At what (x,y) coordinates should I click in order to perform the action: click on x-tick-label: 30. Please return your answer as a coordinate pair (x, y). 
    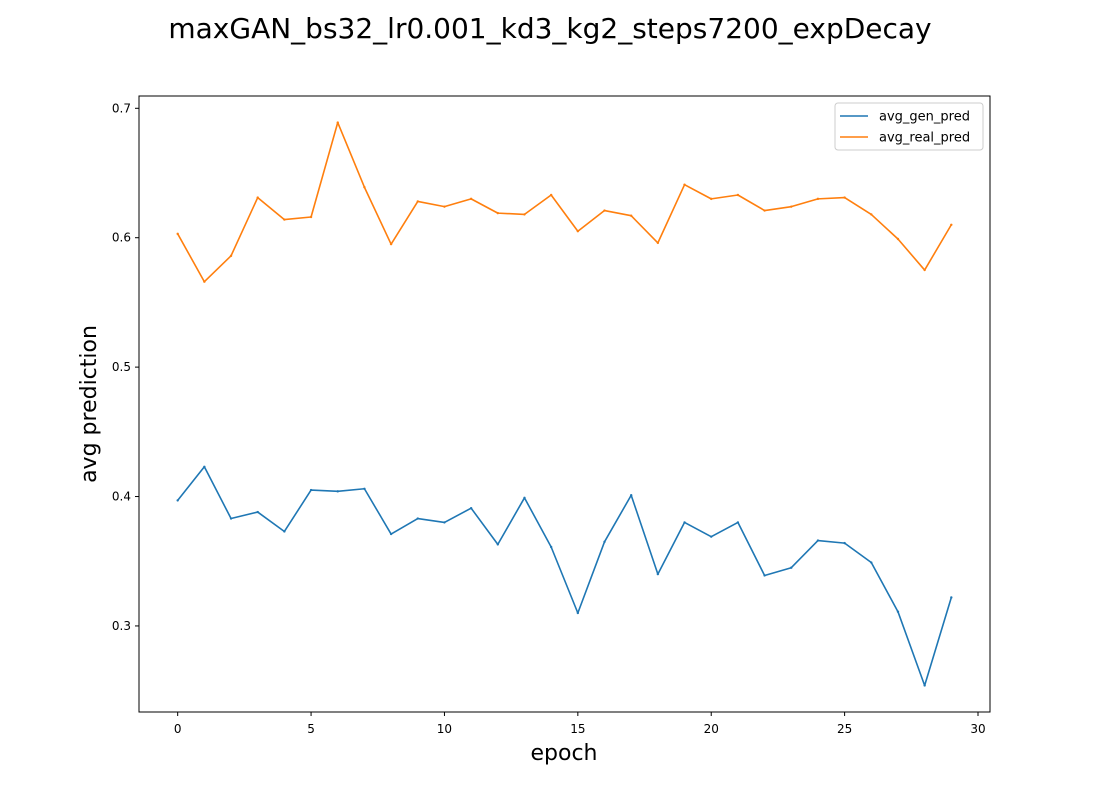
    Looking at the image, I should click on (977, 729).